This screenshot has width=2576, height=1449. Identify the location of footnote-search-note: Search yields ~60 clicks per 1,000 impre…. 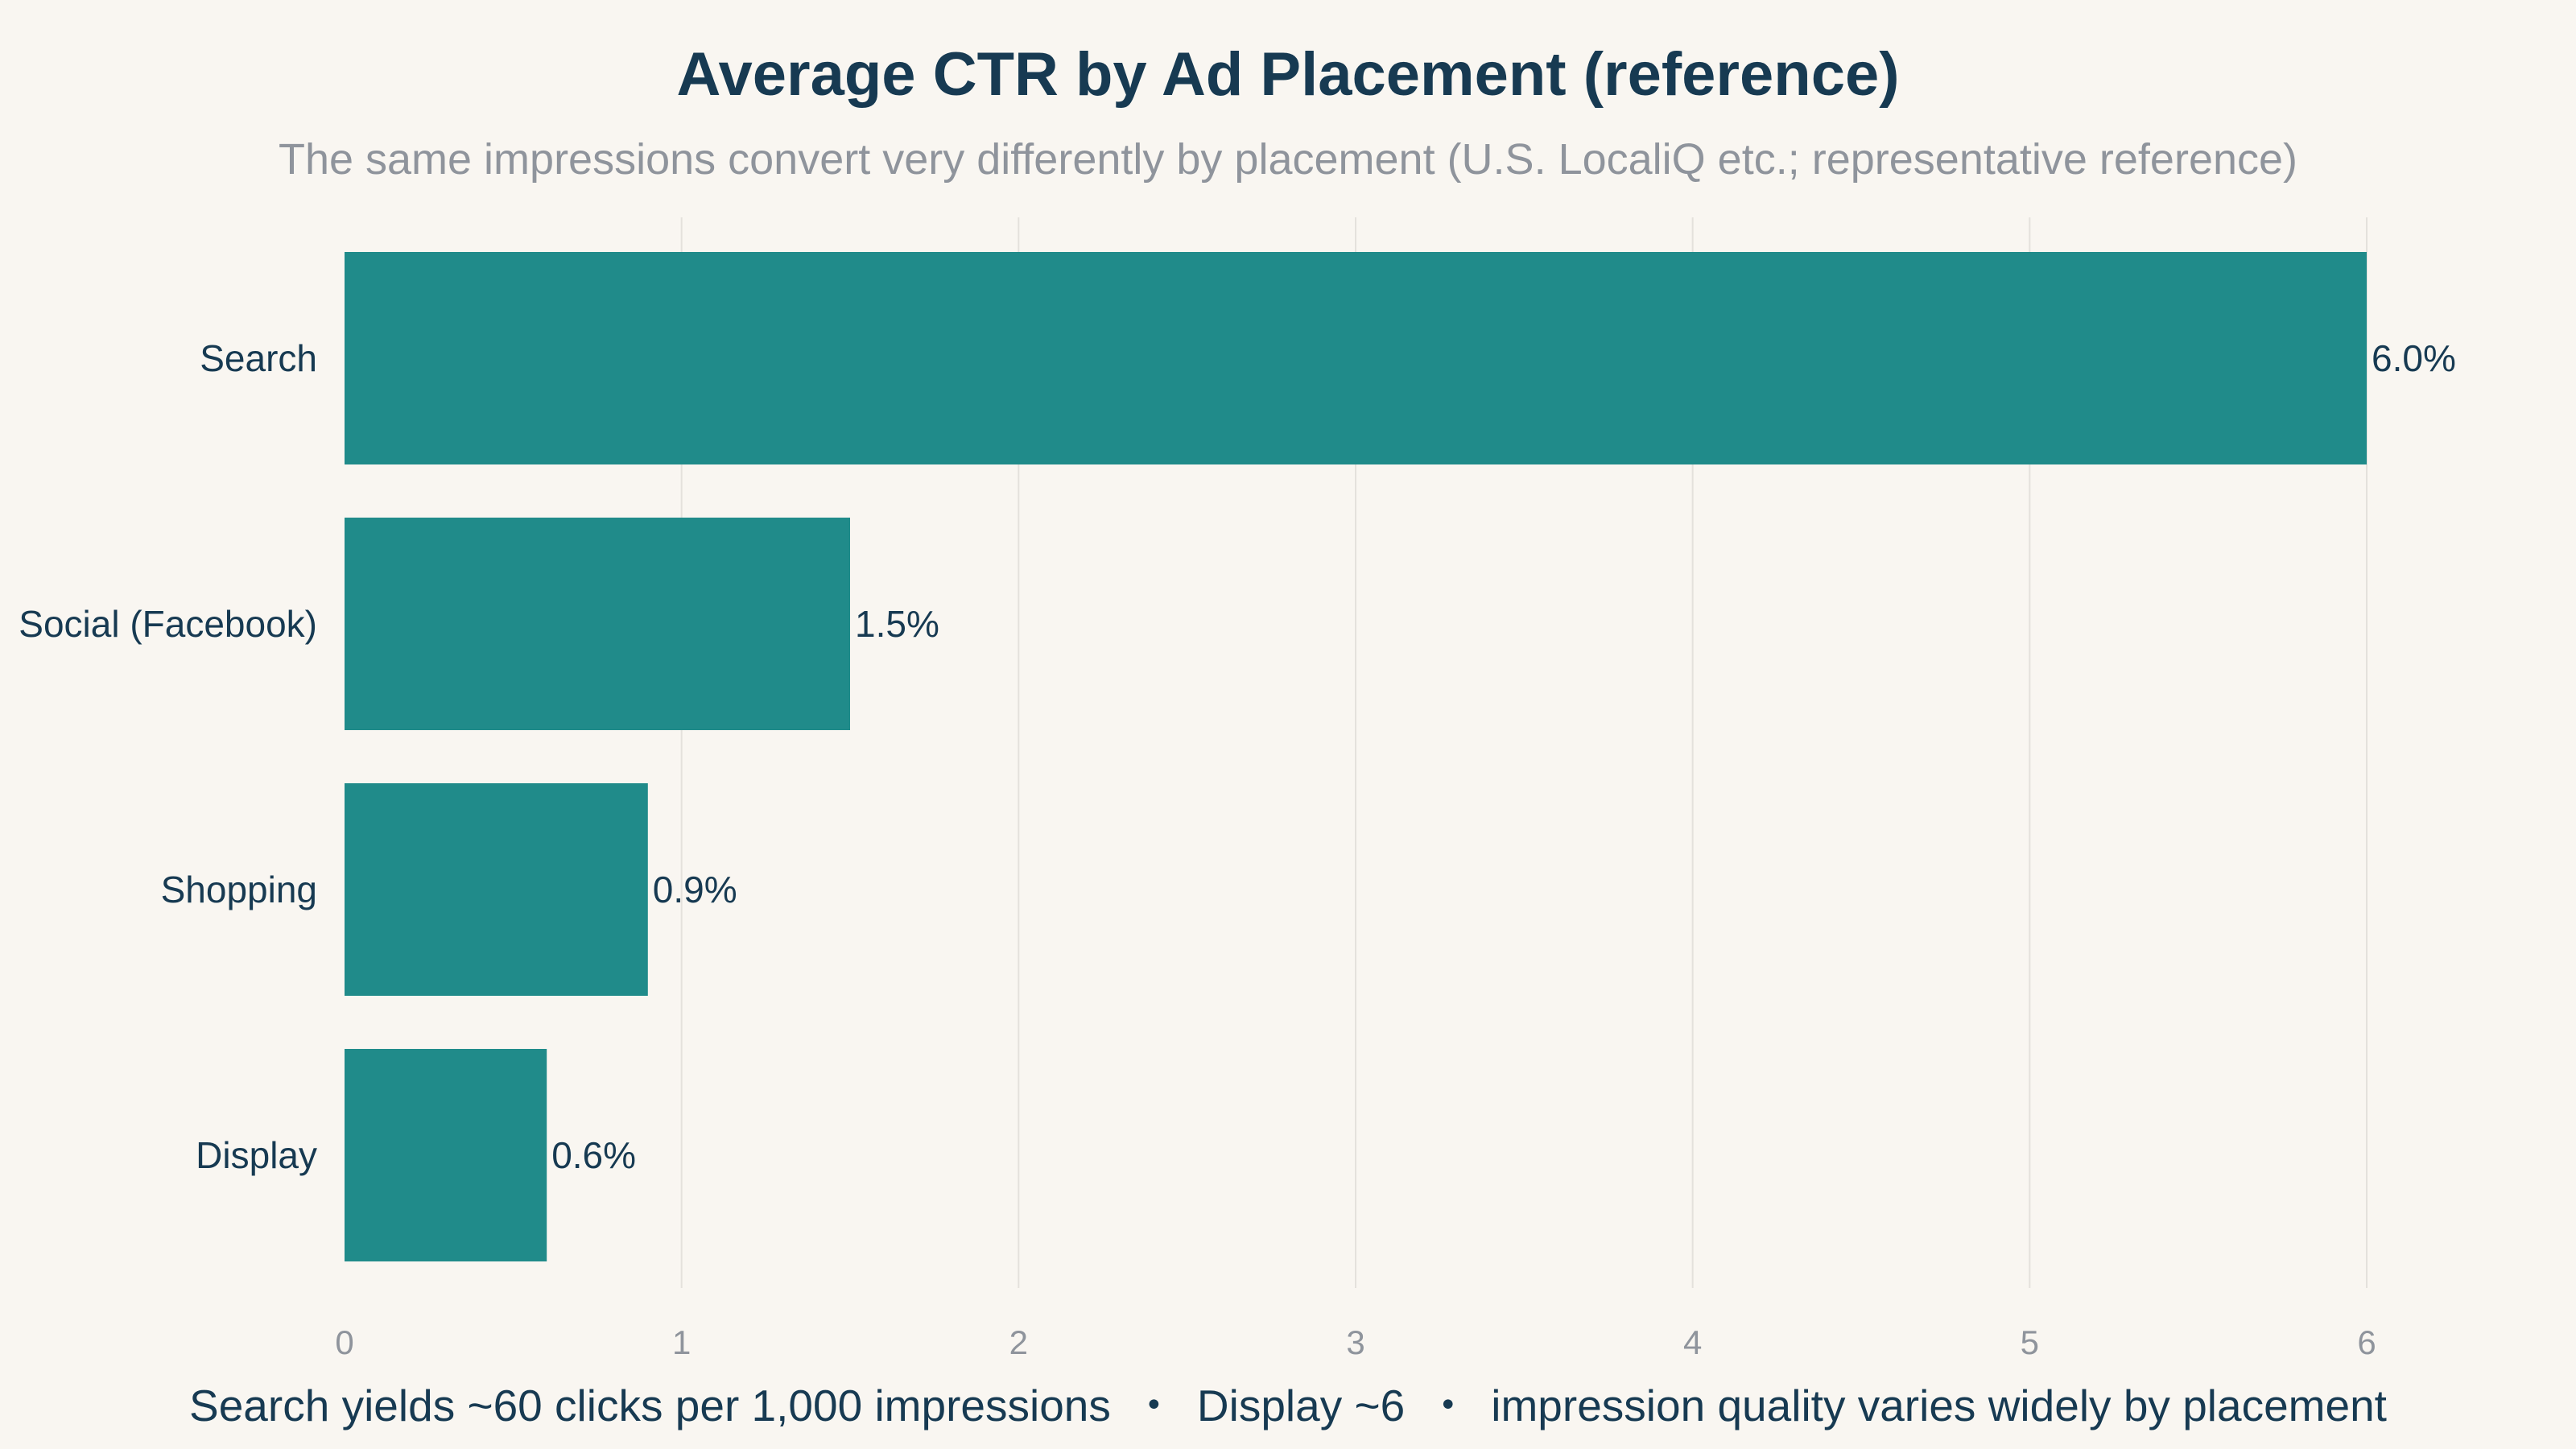
(650, 1405).